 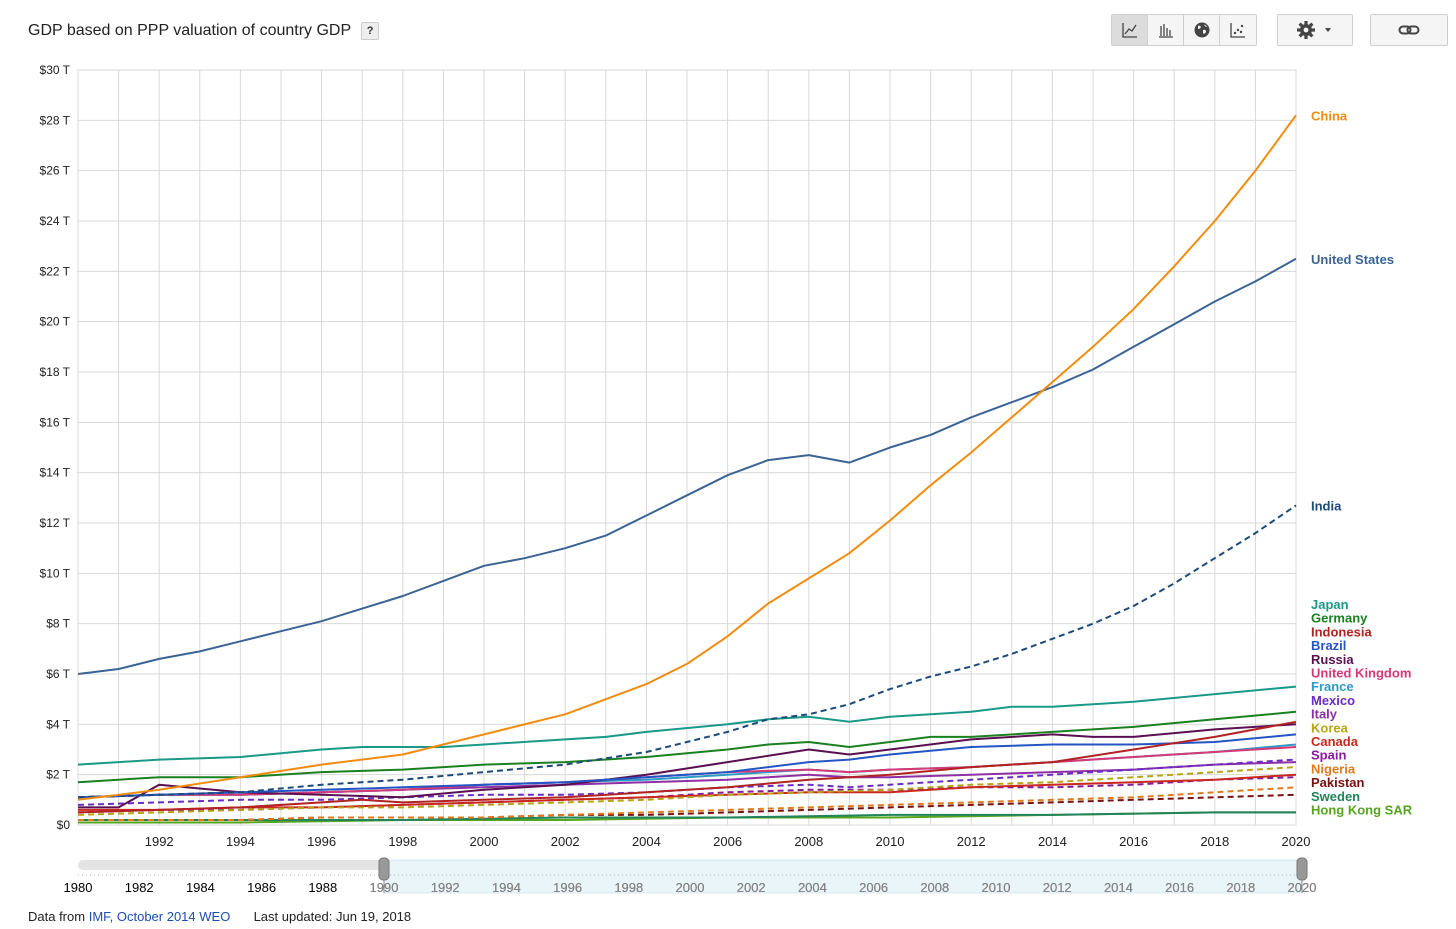 What do you see at coordinates (55, 271) in the screenshot?
I see `y-tick-label: $22 T` at bounding box center [55, 271].